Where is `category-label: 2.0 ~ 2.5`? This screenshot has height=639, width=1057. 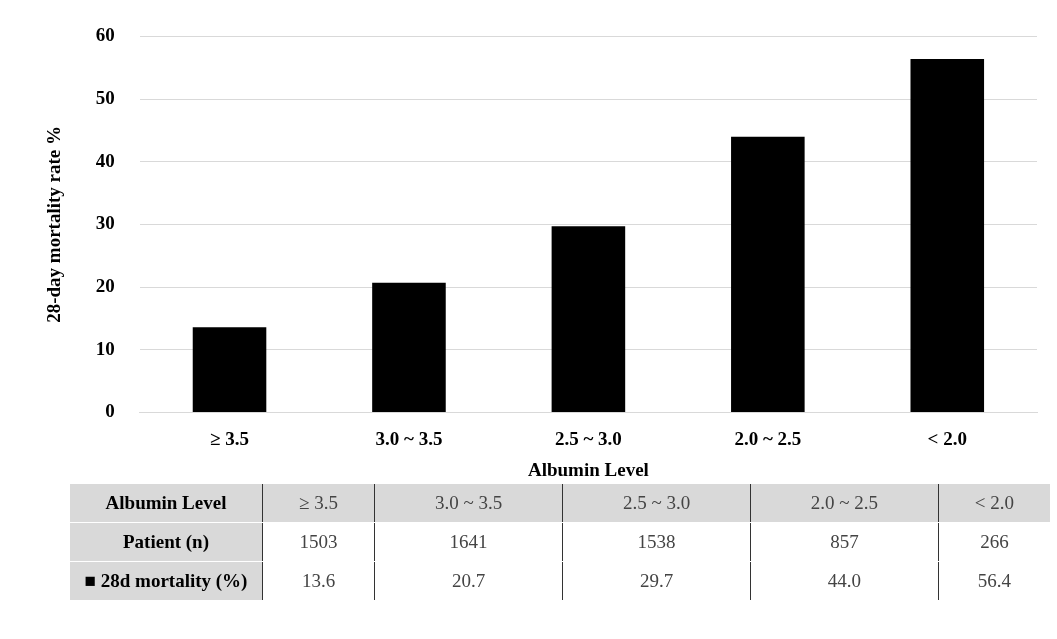 category-label: 2.0 ~ 2.5 is located at coordinates (844, 502).